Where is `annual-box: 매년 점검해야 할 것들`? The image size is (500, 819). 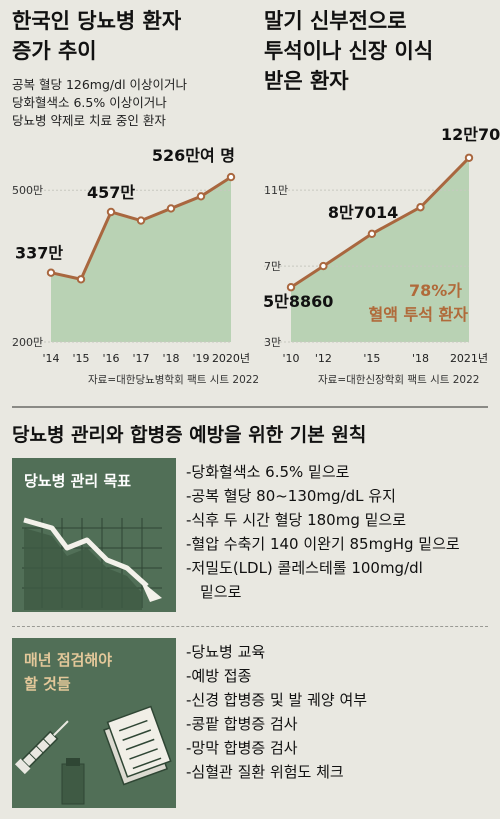
annual-box: 매년 점검해야 할 것들 is located at coordinates (94, 723).